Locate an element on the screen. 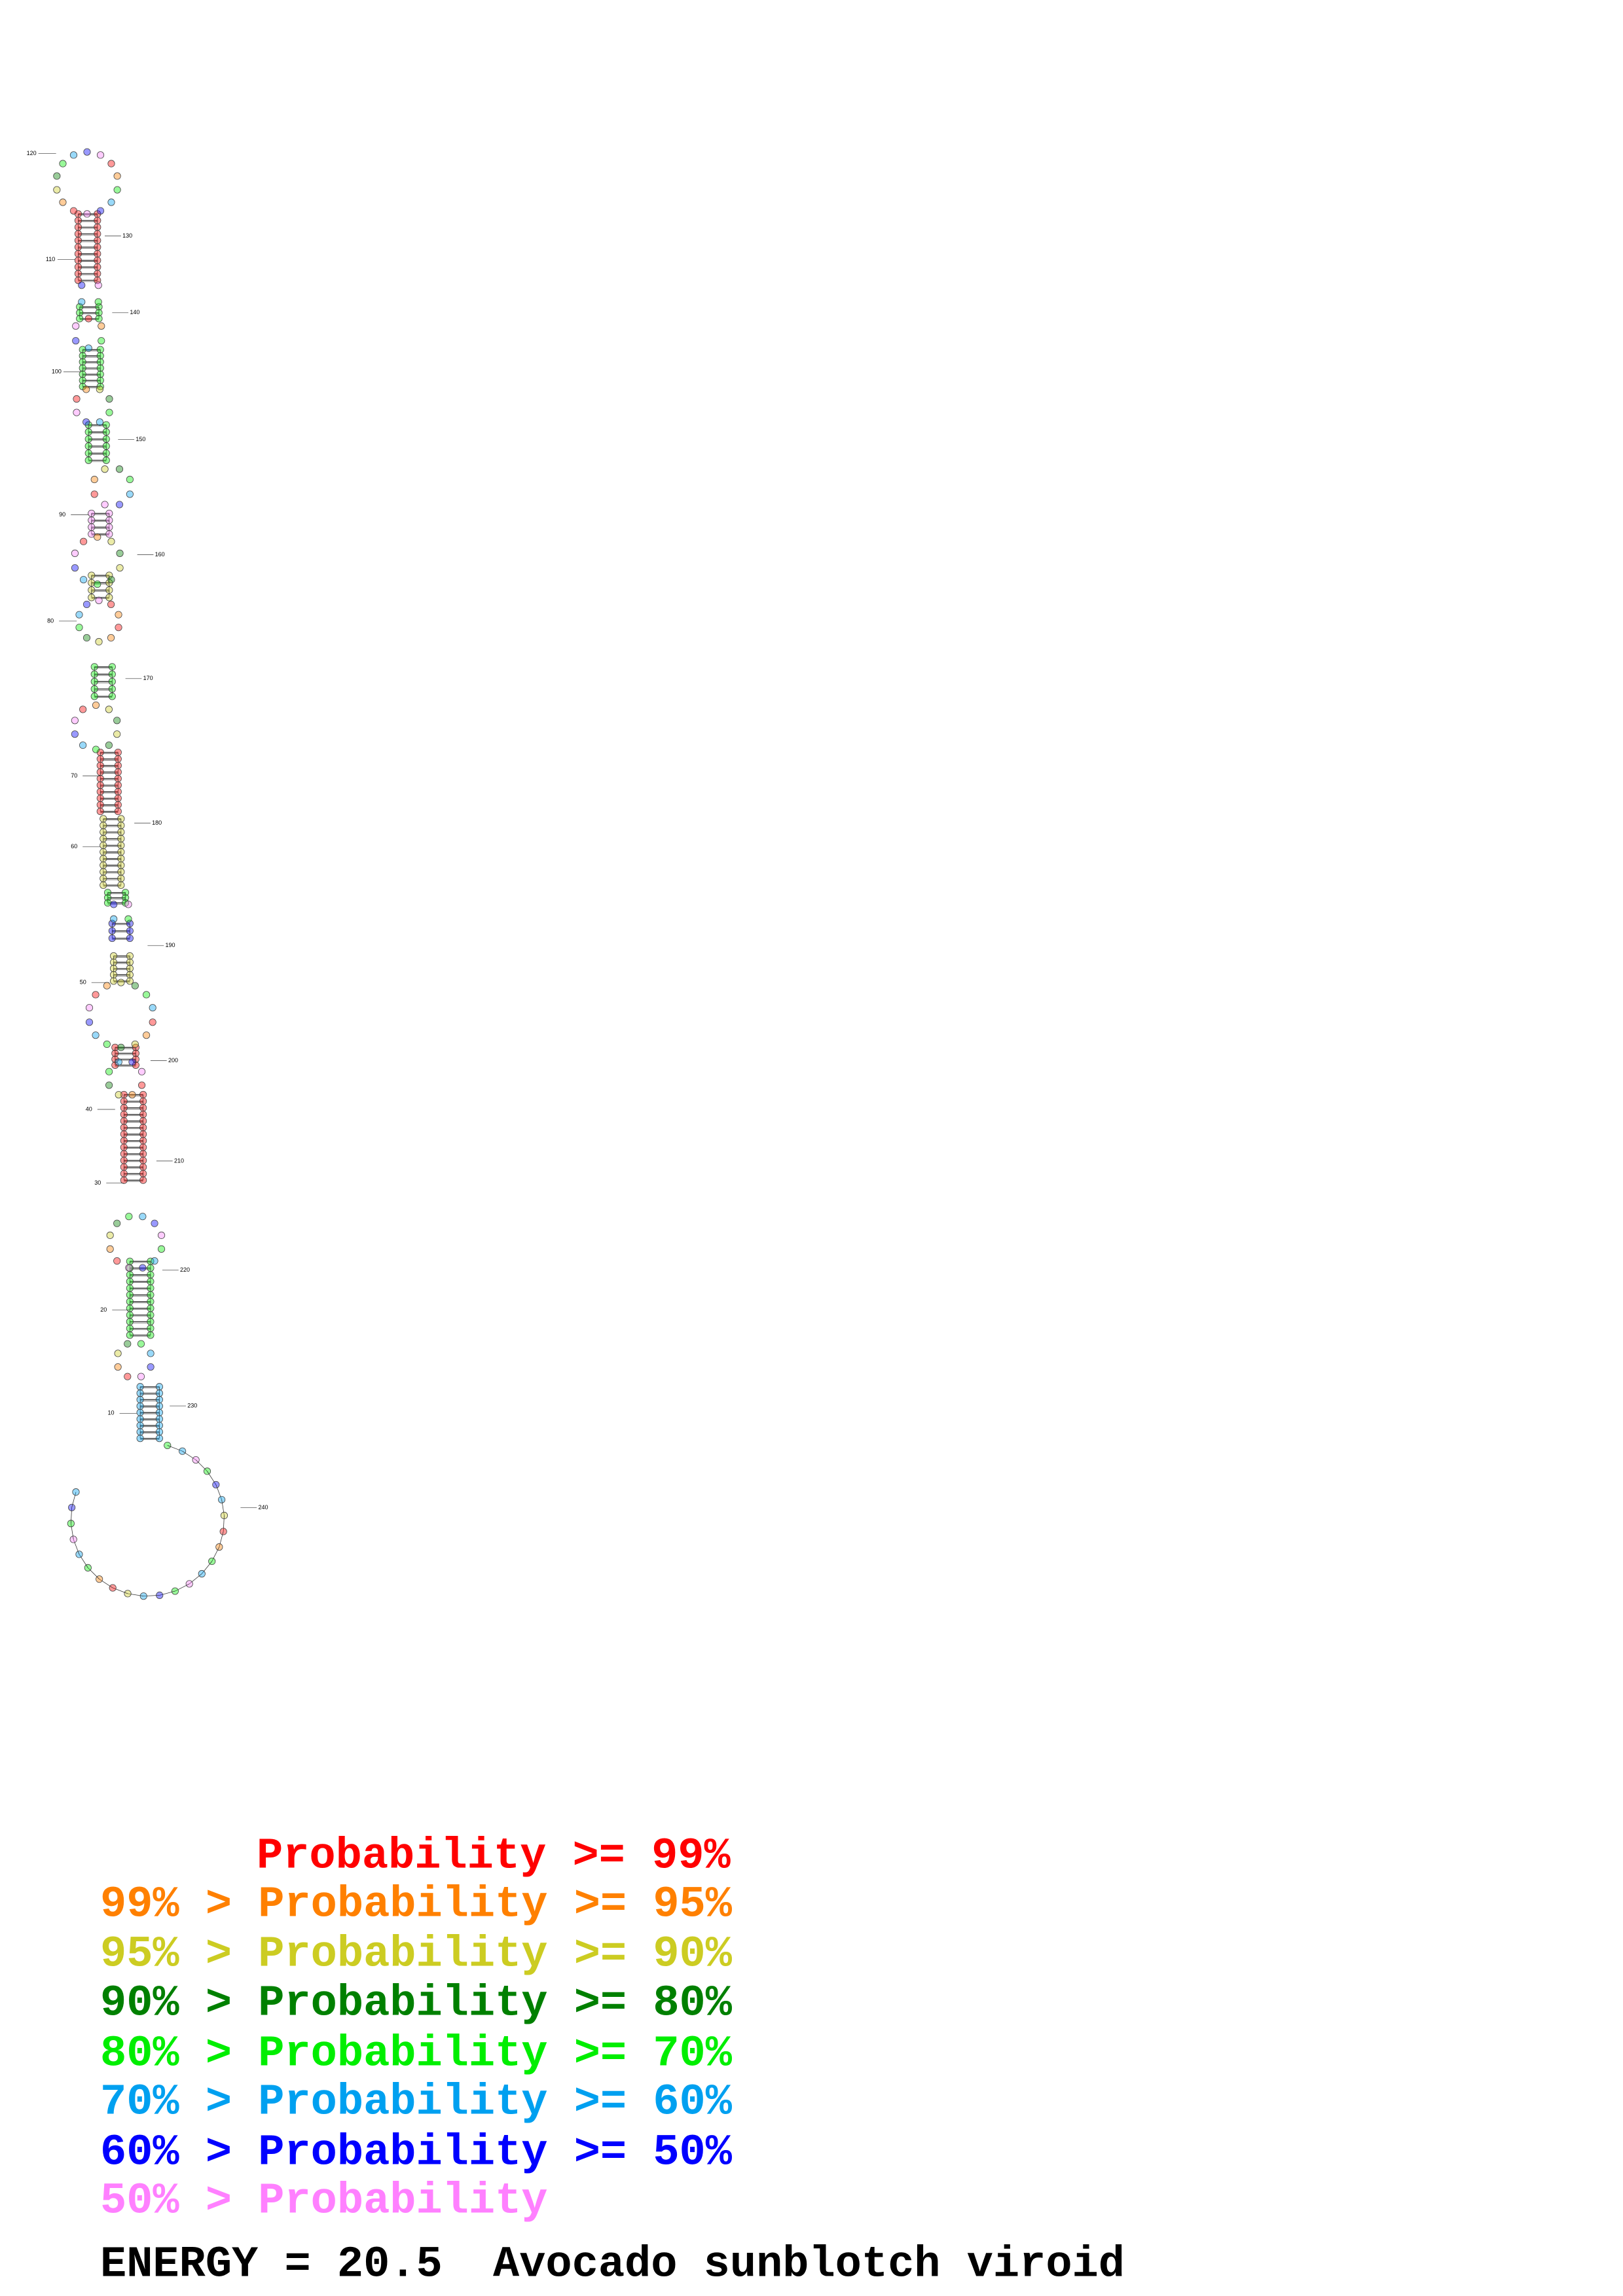 This screenshot has width=1623, height=2296. position-label: 200 is located at coordinates (173, 1060).